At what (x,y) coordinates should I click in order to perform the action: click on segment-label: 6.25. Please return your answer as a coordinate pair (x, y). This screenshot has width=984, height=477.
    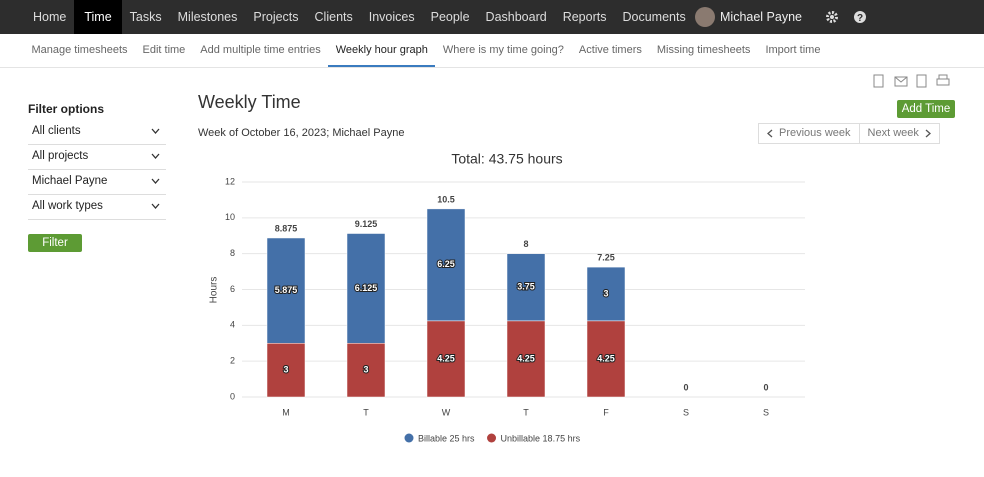
    Looking at the image, I should click on (446, 264).